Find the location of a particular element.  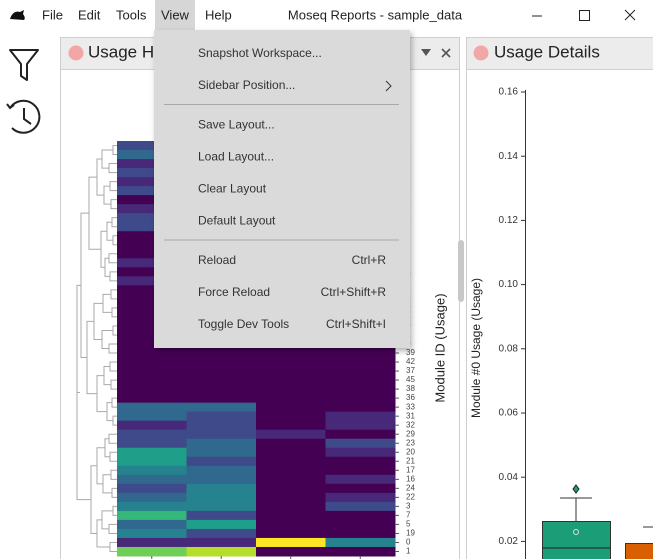

y-tick-label: 0.04 is located at coordinates (509, 477).